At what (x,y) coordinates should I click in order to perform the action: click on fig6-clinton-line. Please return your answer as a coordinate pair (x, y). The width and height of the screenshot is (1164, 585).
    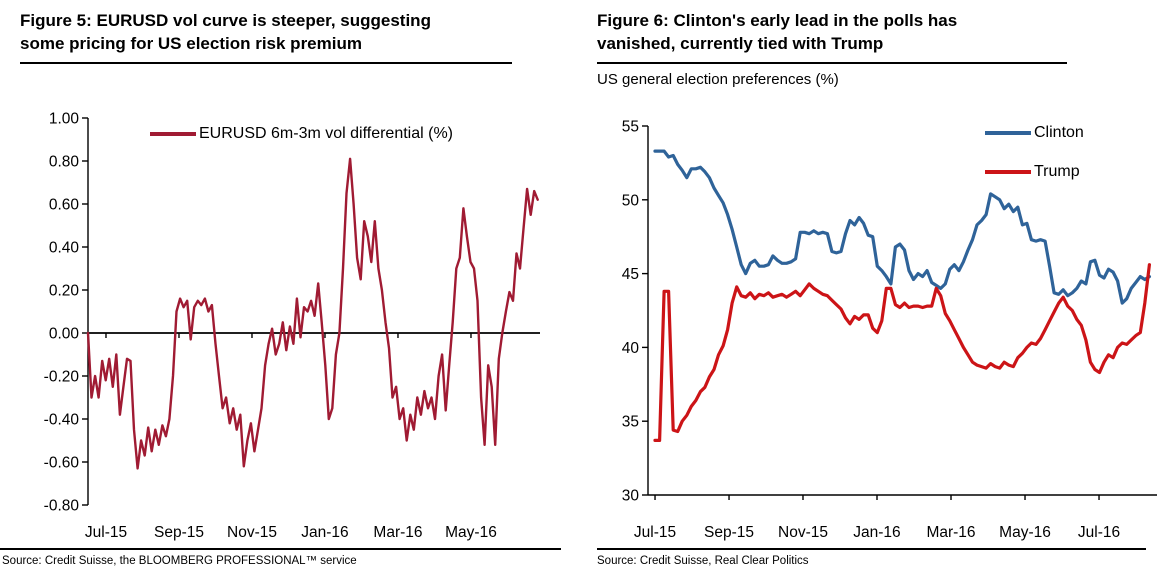
    Looking at the image, I should click on (902, 227).